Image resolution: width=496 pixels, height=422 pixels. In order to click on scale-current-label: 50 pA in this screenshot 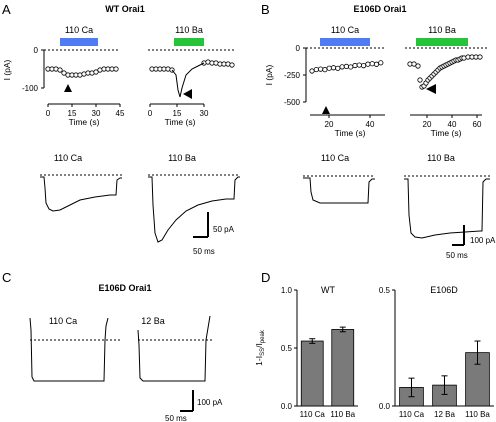, I will do `click(224, 229)`.